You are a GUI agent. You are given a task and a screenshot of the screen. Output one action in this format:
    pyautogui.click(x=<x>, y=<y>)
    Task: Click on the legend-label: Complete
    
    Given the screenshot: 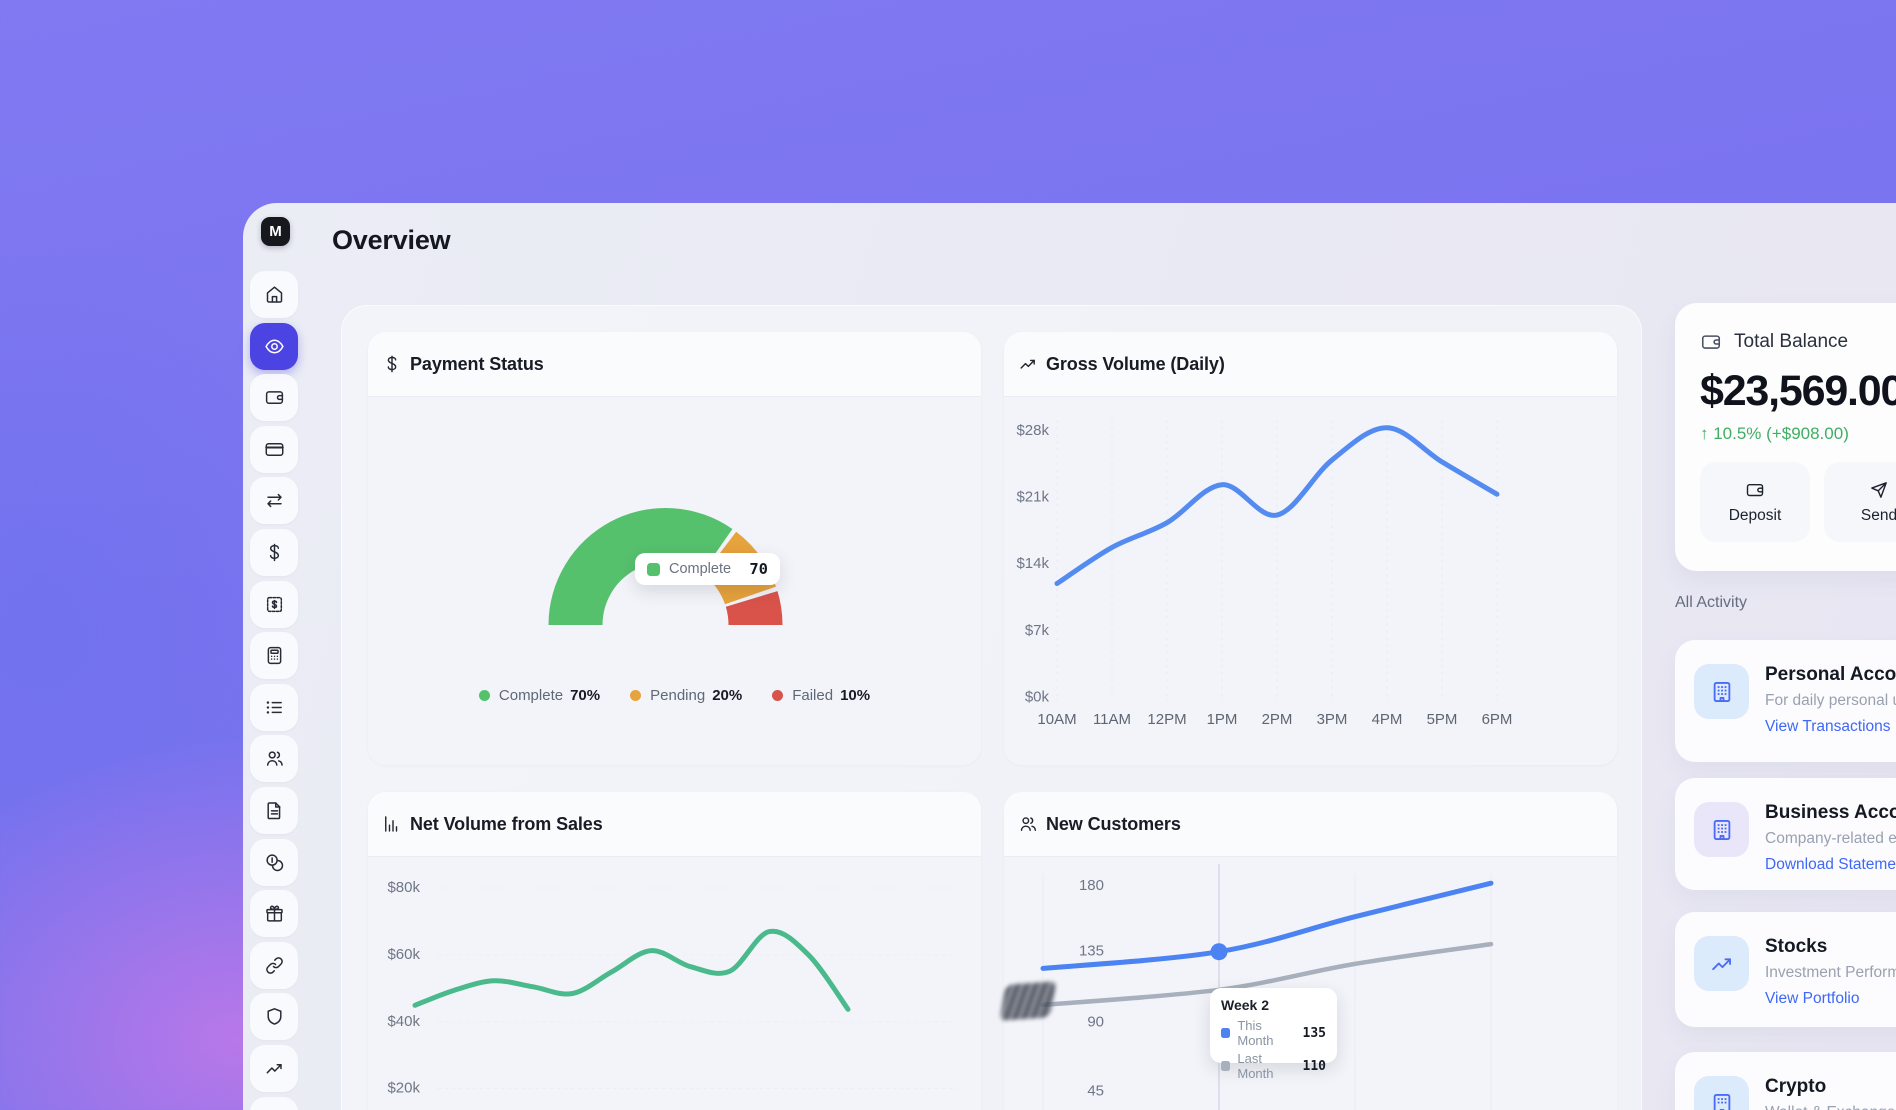 What is the action you would take?
    pyautogui.click(x=531, y=695)
    